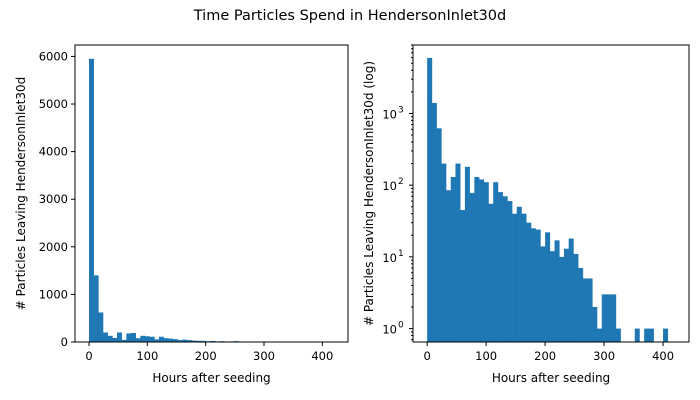  What do you see at coordinates (401, 110) in the screenshot?
I see `right-y-tick-exponent: 3` at bounding box center [401, 110].